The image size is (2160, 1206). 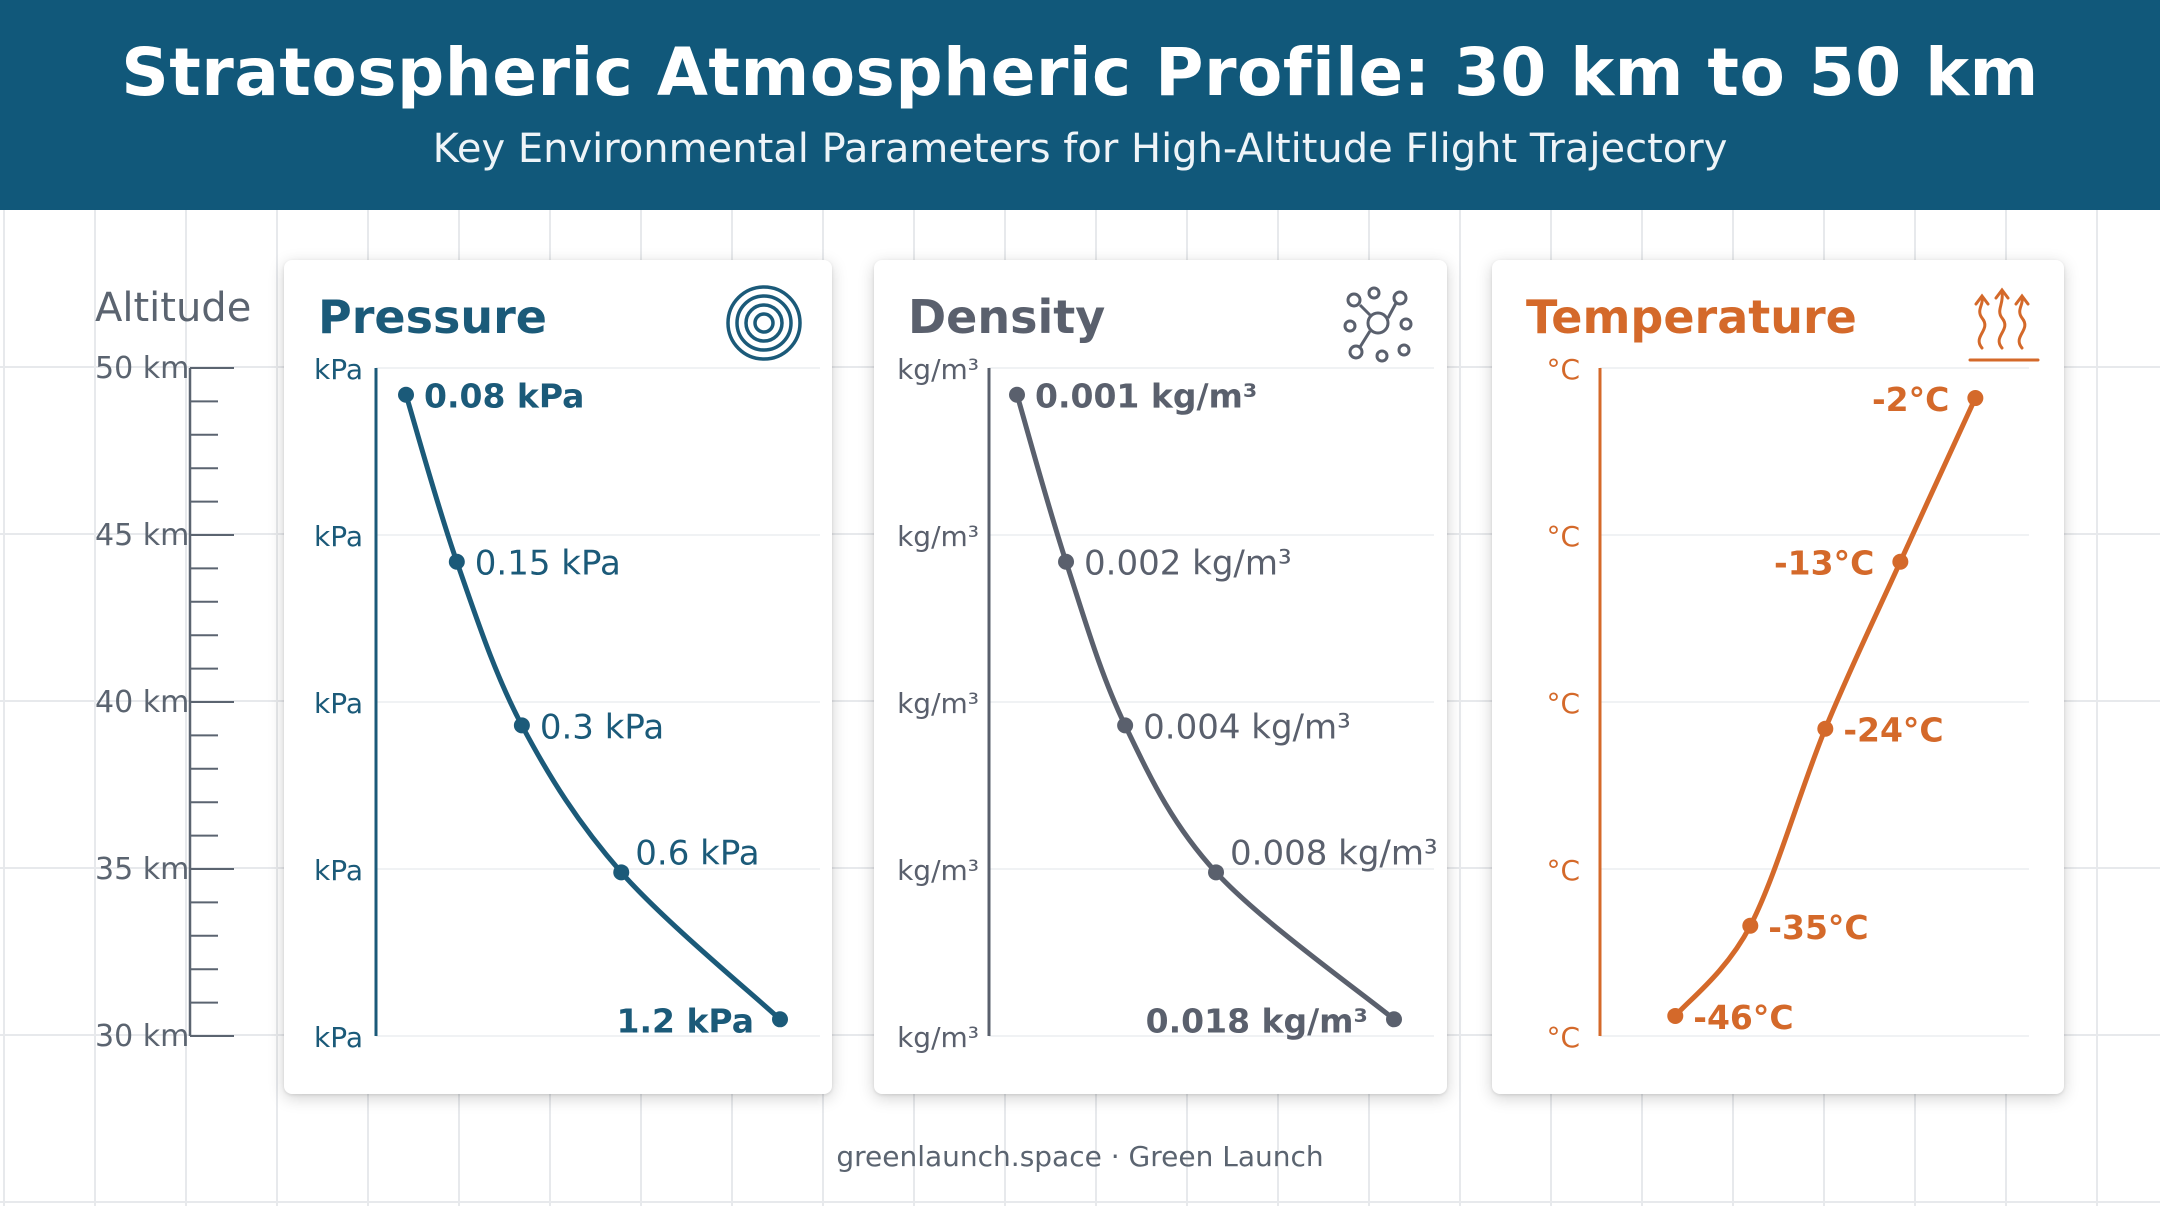 I want to click on density-panel-title: Density, so click(x=1007, y=317).